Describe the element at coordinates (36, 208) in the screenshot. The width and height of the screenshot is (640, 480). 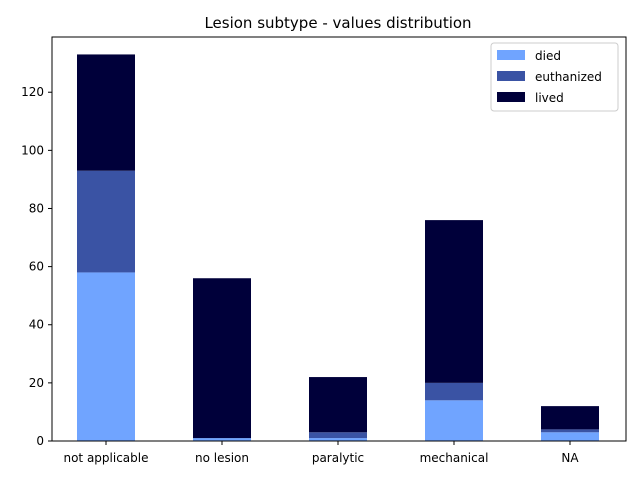
I see `y-tick-label: 80` at that location.